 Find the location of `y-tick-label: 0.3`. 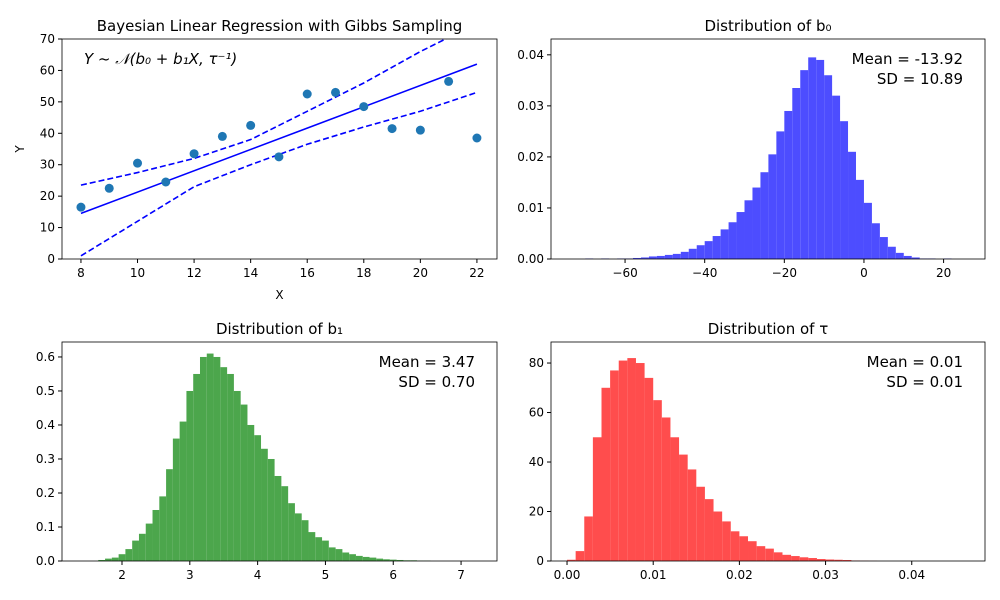

y-tick-label: 0.3 is located at coordinates (45, 459).